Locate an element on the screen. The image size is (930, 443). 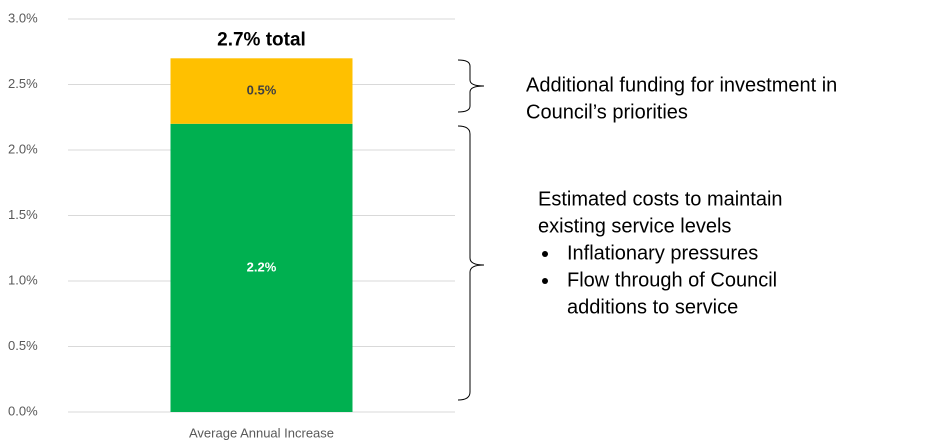
y-tick-label: 2.5% is located at coordinates (23, 83).